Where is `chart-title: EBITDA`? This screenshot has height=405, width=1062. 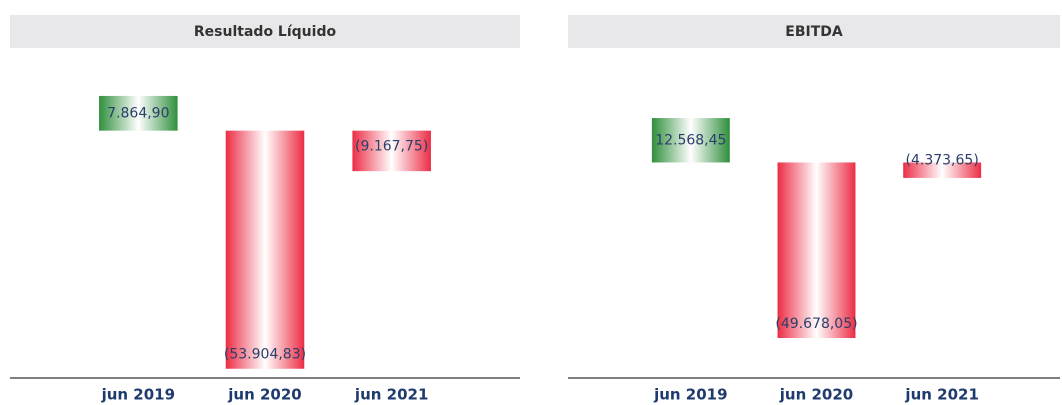
chart-title: EBITDA is located at coordinates (814, 32).